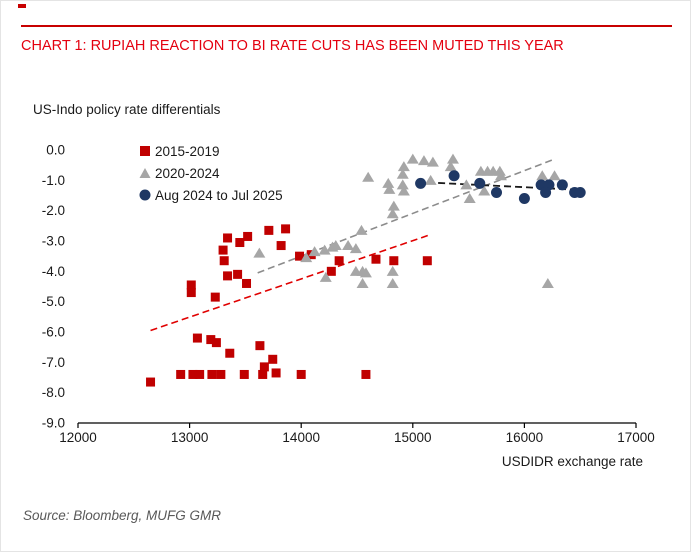  Describe the element at coordinates (53, 392) in the screenshot. I see `y-tick-label: -8.0` at that location.